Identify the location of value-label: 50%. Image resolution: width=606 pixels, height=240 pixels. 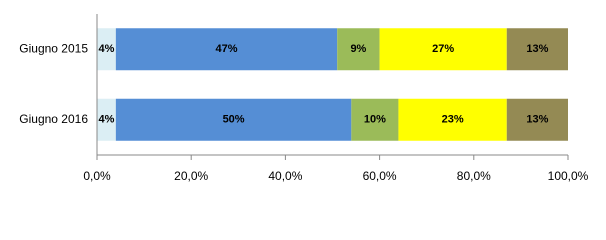
(234, 120).